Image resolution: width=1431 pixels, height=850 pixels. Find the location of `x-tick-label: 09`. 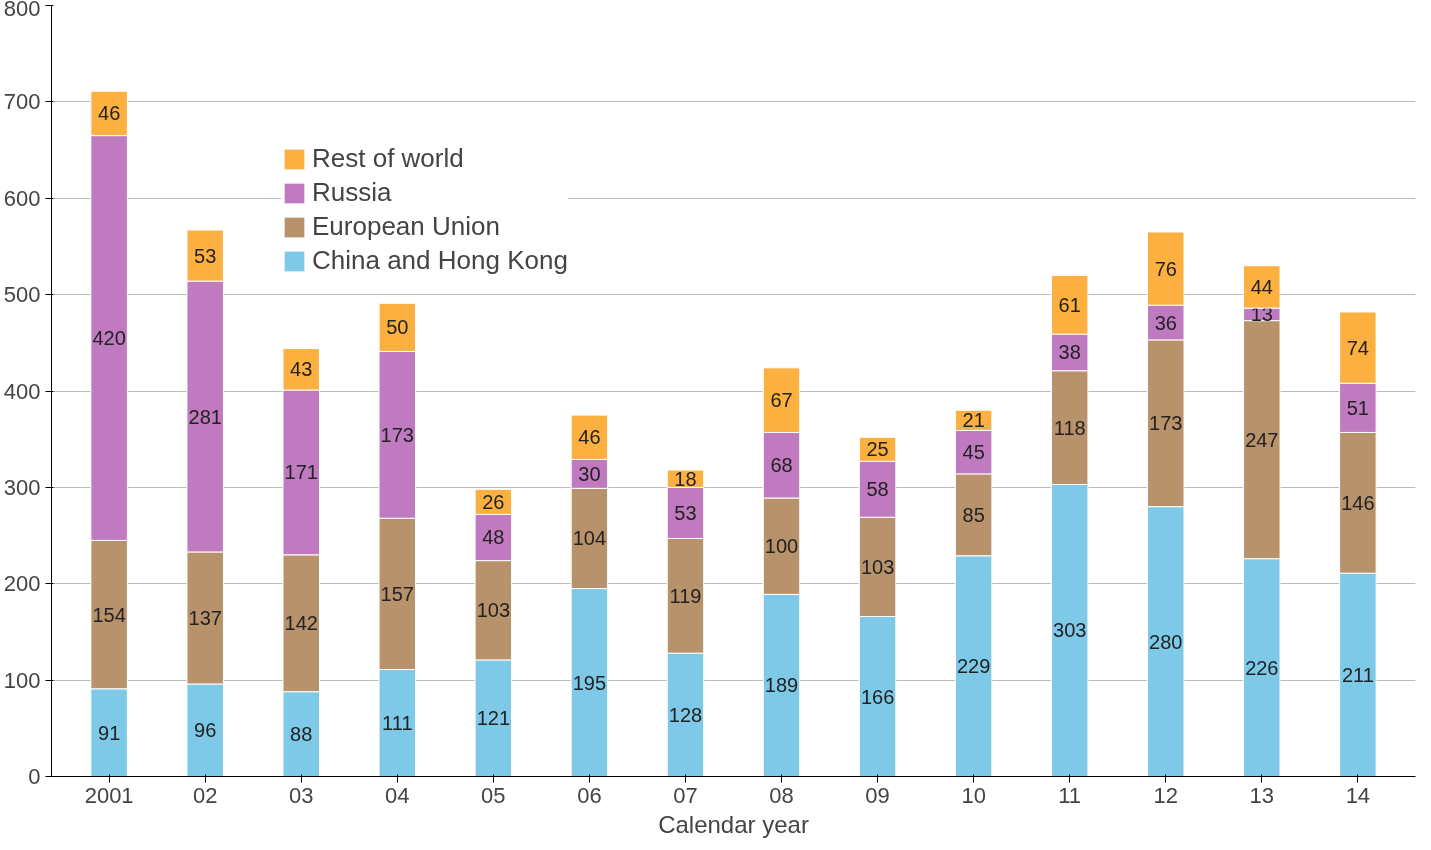

x-tick-label: 09 is located at coordinates (877, 795).